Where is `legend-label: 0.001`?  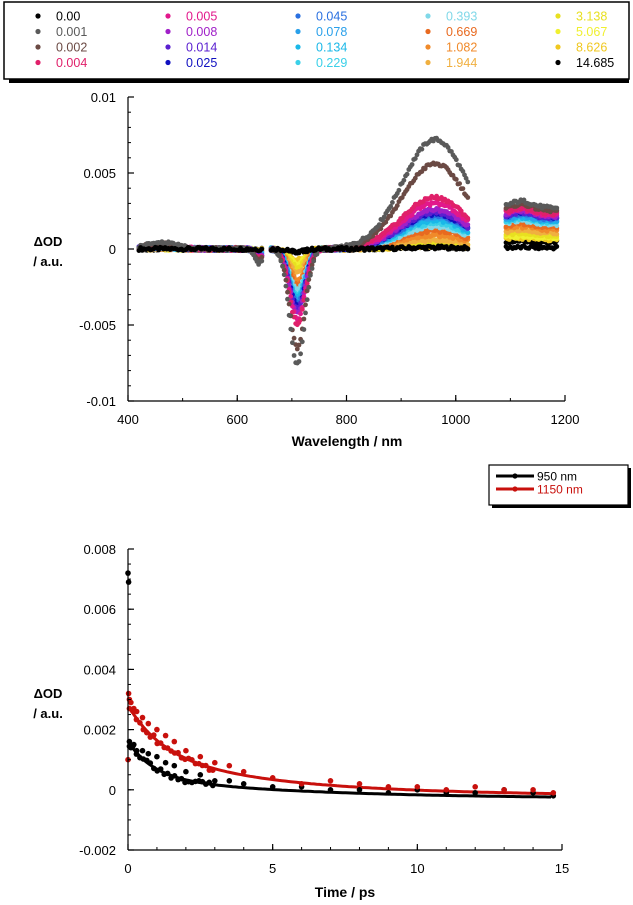 legend-label: 0.001 is located at coordinates (71, 32).